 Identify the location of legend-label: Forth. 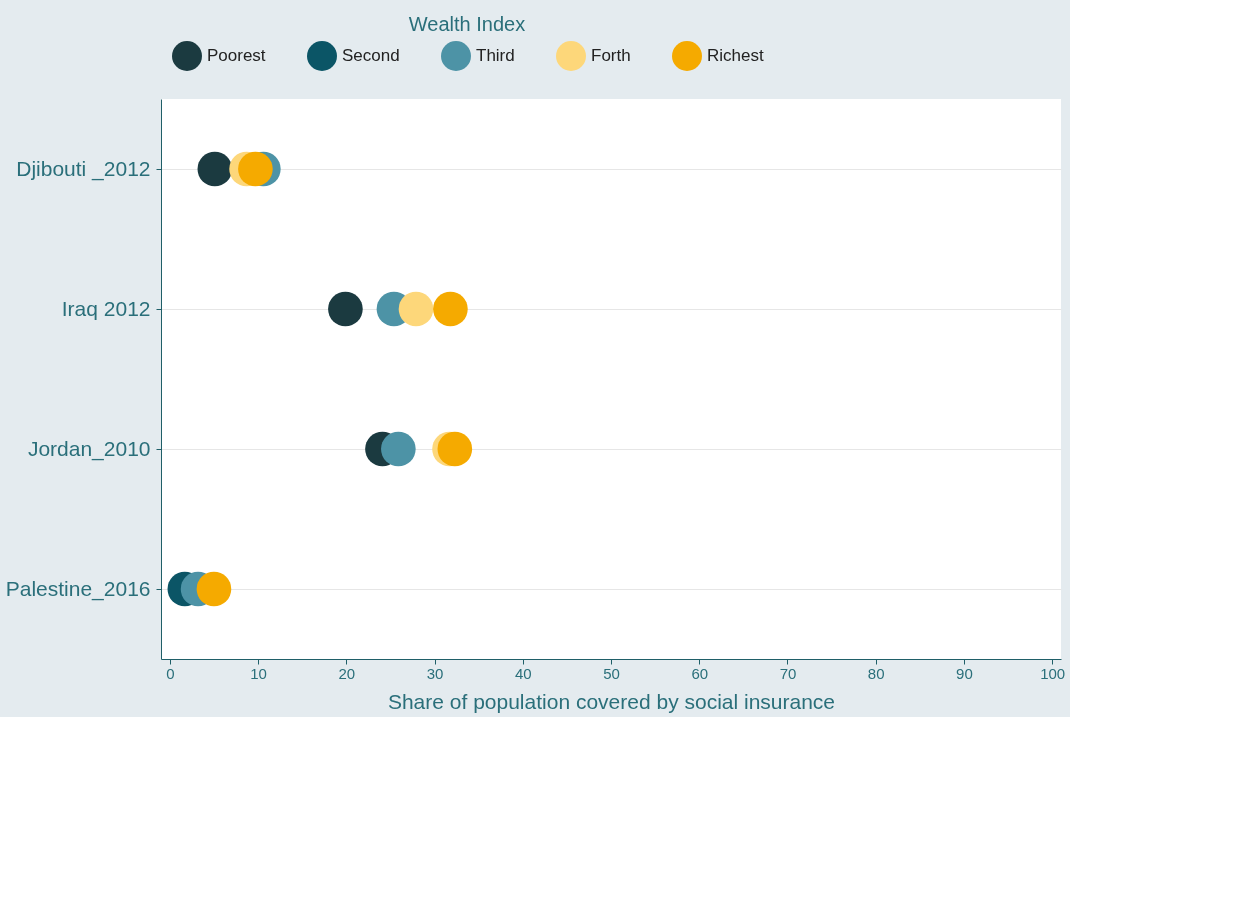
(611, 55).